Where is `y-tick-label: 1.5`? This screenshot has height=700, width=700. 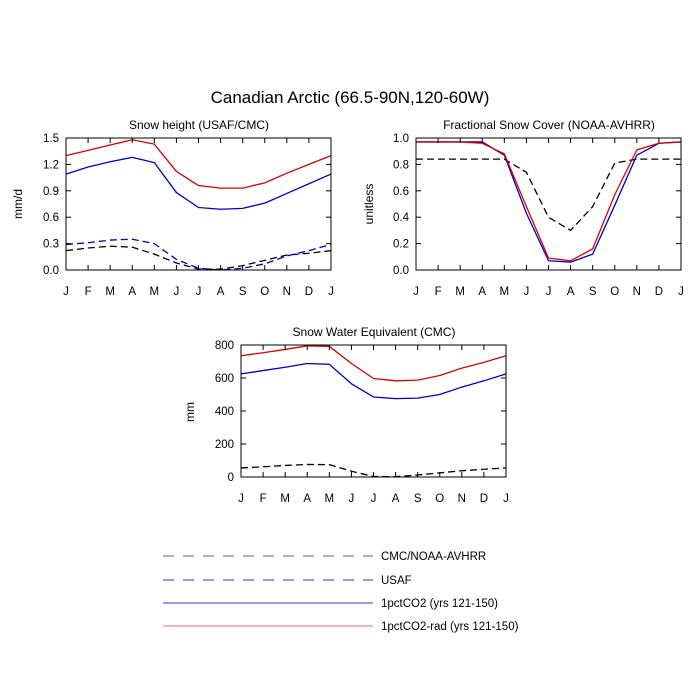
y-tick-label: 1.5 is located at coordinates (51, 139).